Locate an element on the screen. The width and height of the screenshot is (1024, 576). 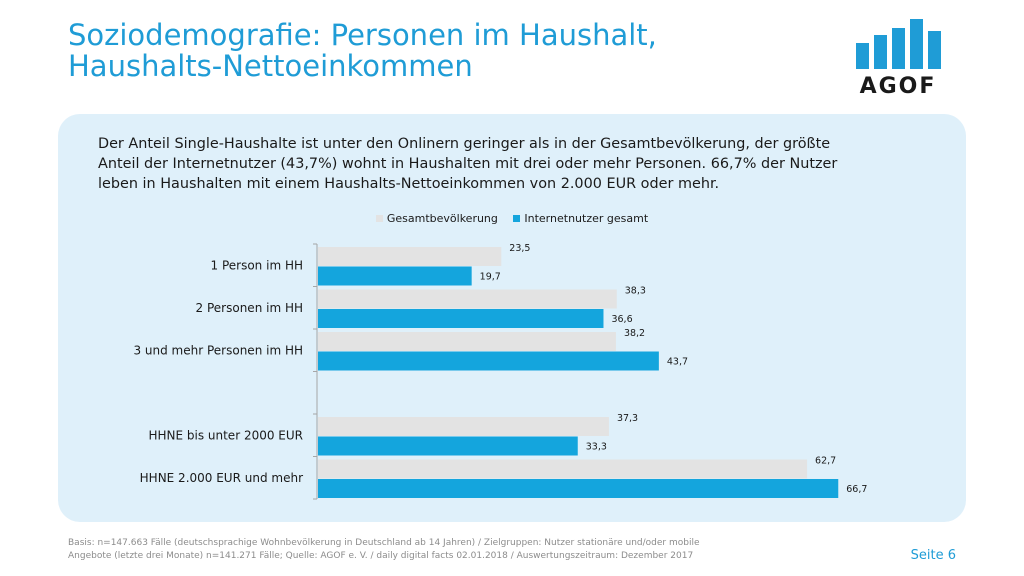
title-line-2: Haushalts-Nettoeinkommen is located at coordinates (270, 66).